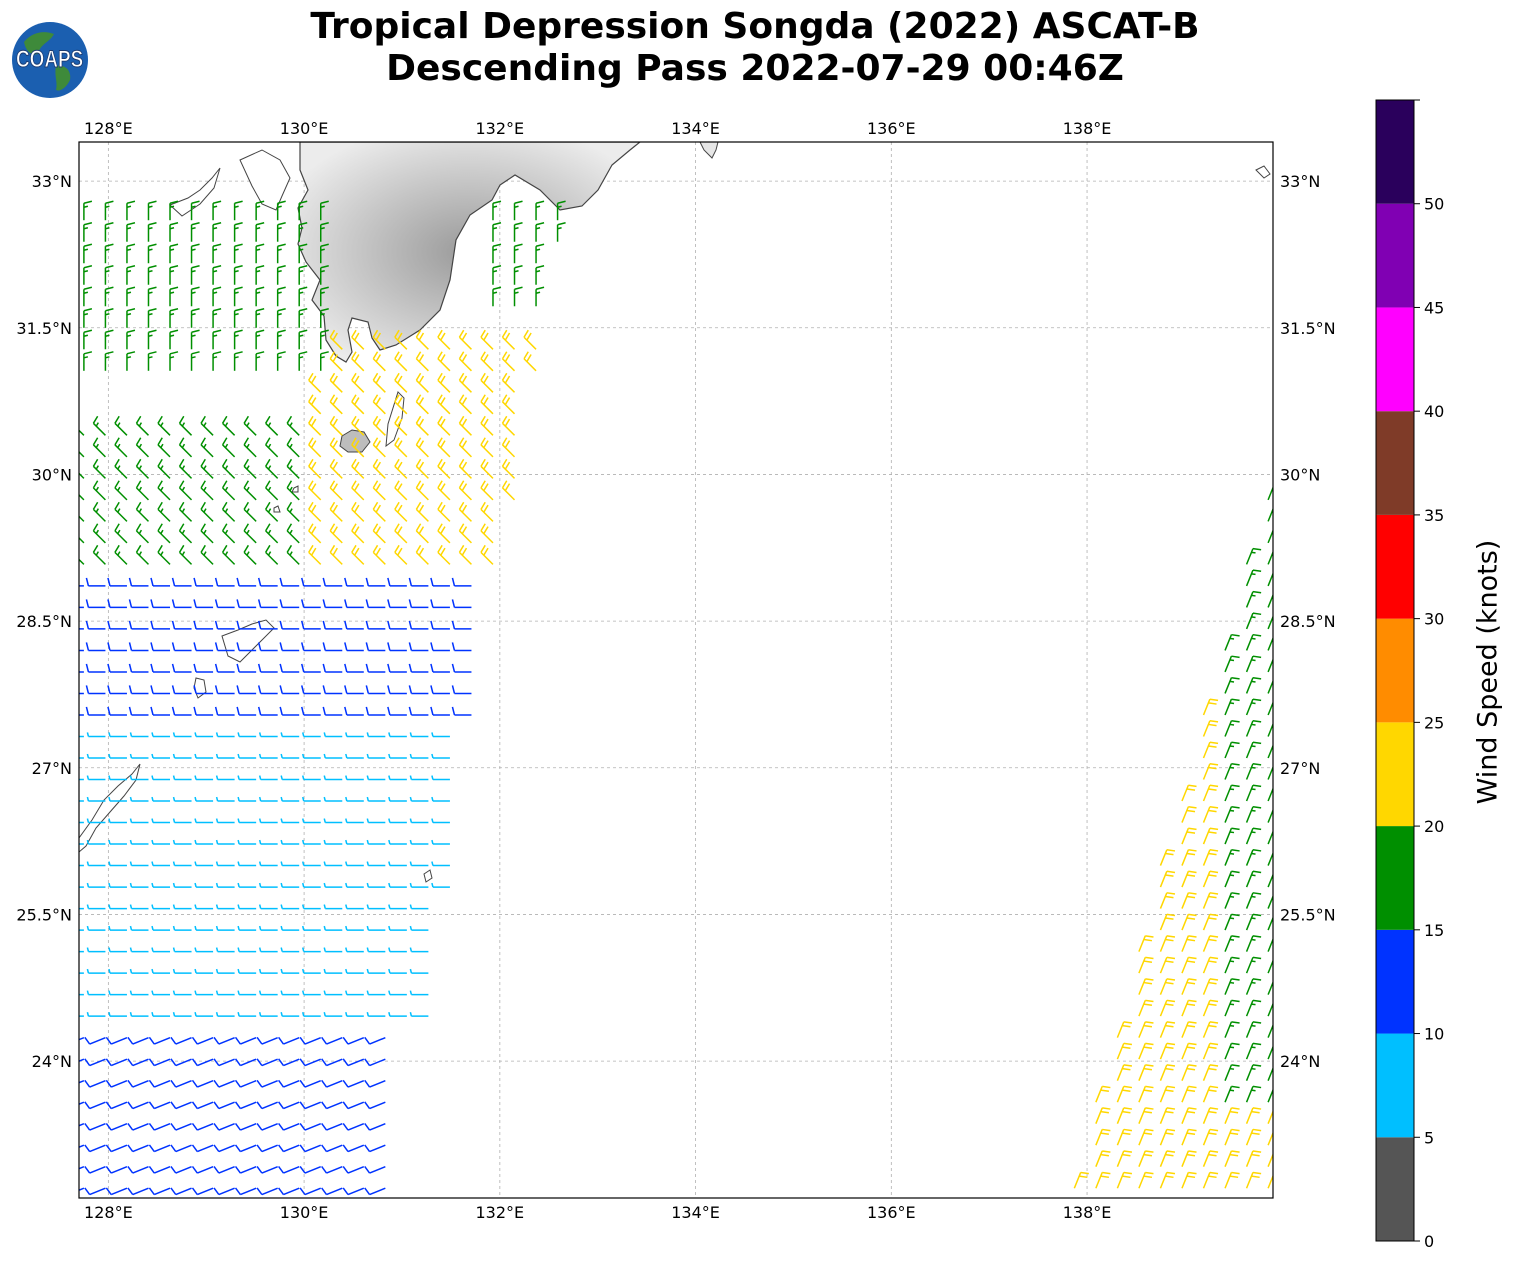  I want to click on lat-label-left: 28.5°N, so click(44, 621).